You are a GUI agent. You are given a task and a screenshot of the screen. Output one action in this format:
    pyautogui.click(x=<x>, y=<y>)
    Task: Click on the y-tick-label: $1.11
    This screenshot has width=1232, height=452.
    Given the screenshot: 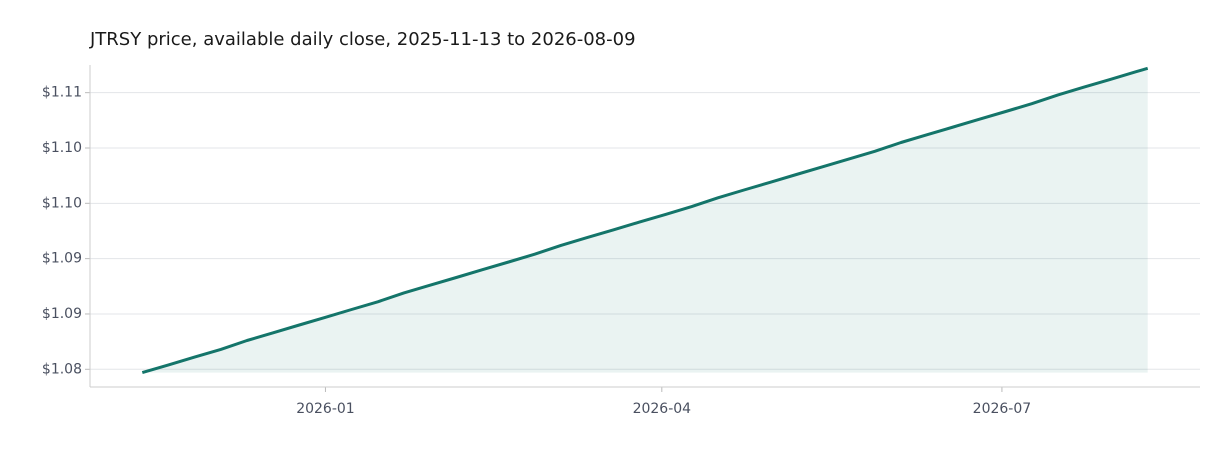 What is the action you would take?
    pyautogui.click(x=62, y=93)
    